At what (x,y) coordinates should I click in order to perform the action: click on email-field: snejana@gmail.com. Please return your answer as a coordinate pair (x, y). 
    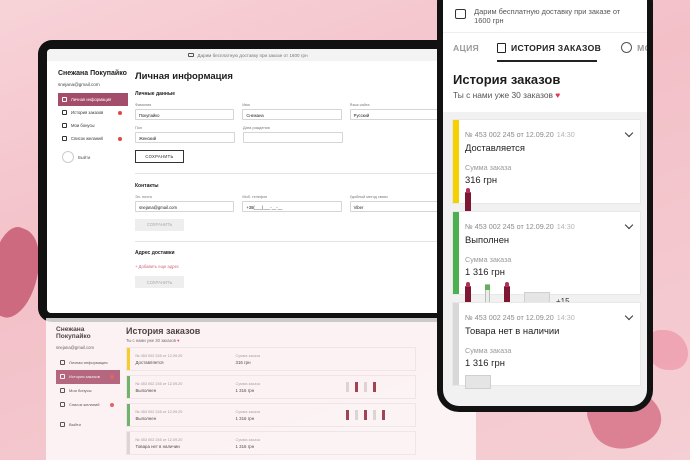
    Looking at the image, I should click on (185, 206).